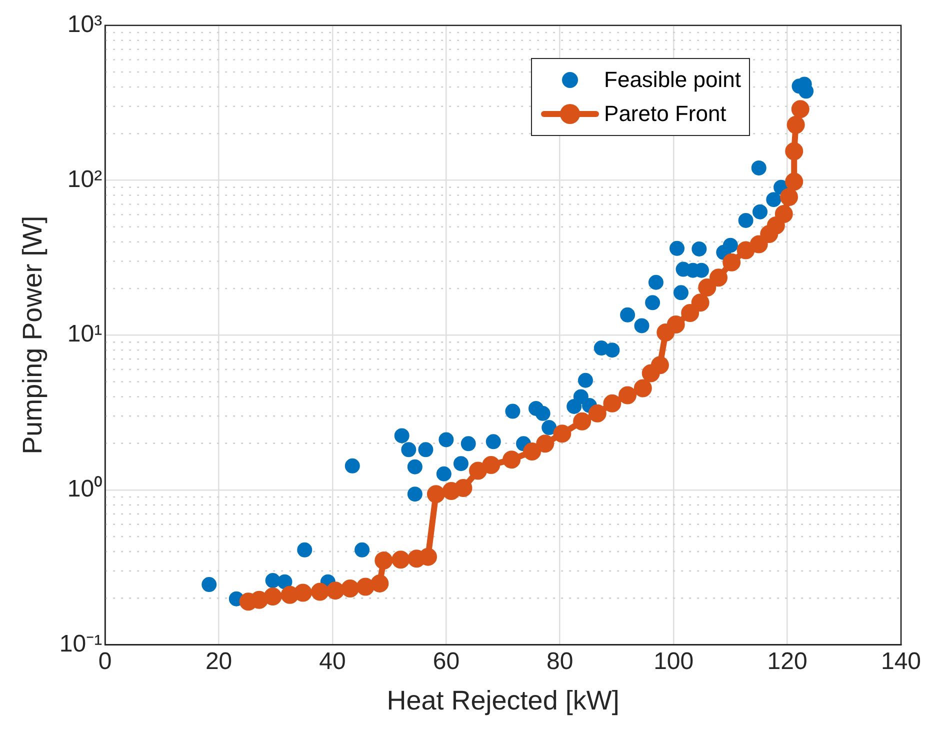 The height and width of the screenshot is (736, 933). I want to click on x-tick-label: 140, so click(901, 661).